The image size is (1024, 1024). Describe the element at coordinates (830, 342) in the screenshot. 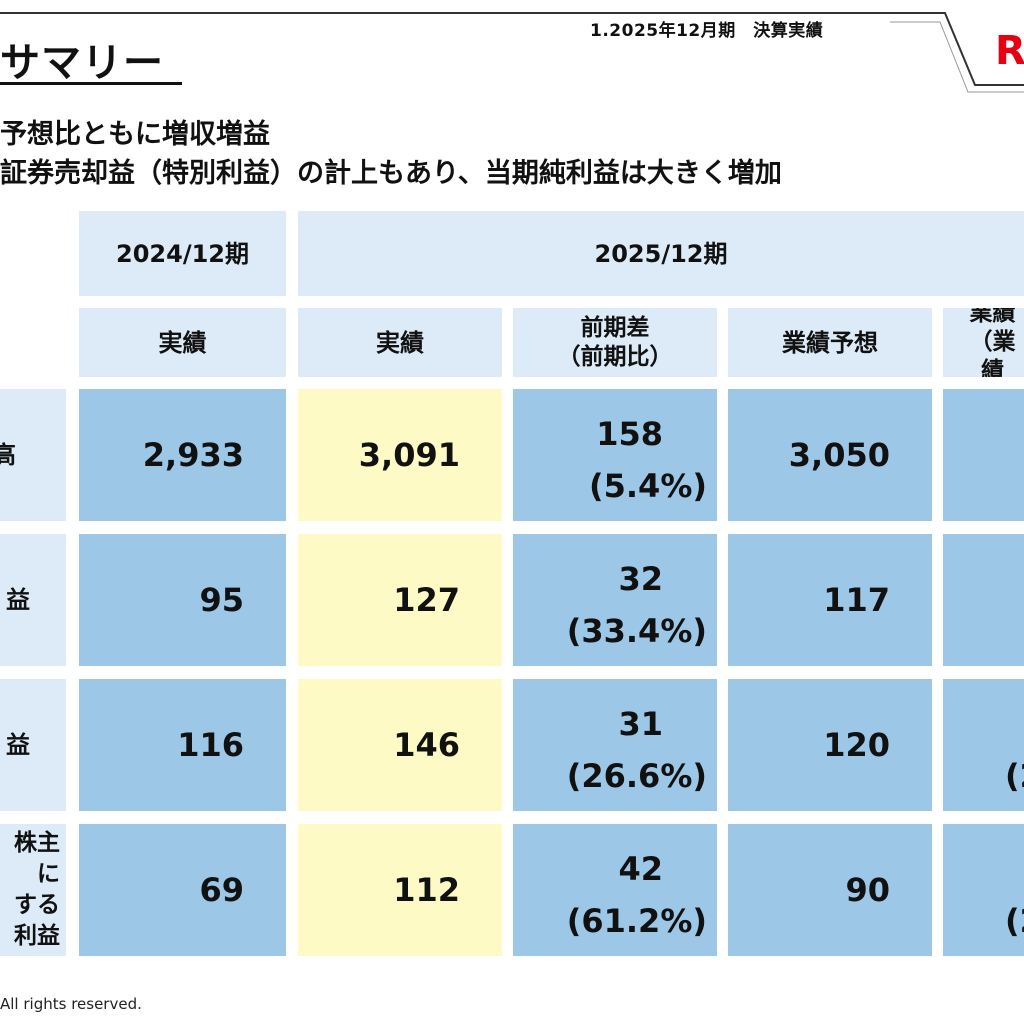

I see `col-header-forecast: 業績予想` at that location.